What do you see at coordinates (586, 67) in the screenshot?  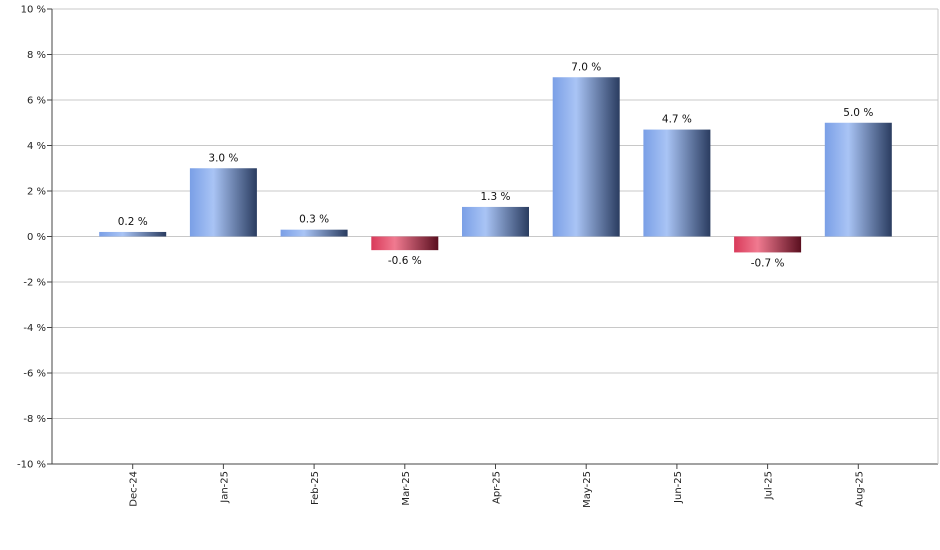 I see `data-label: 7.0 %` at bounding box center [586, 67].